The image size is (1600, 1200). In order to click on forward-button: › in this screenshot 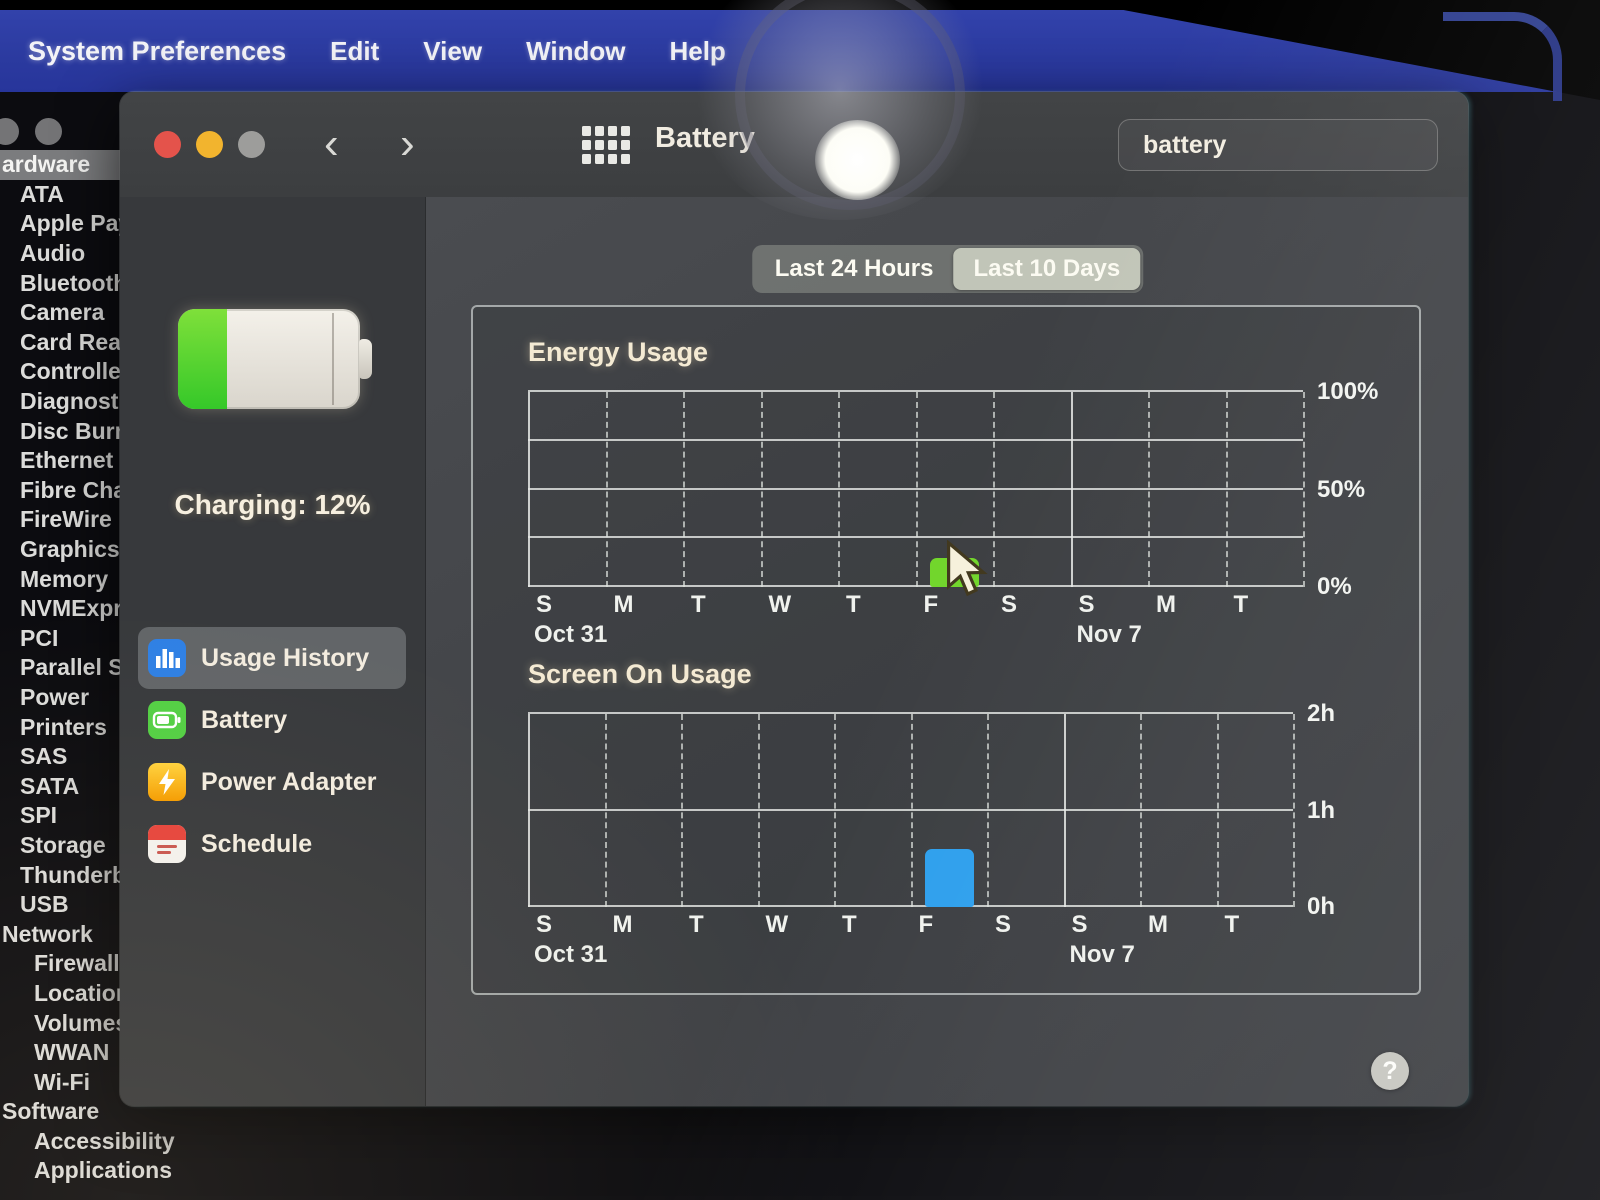, I will do `click(407, 143)`.